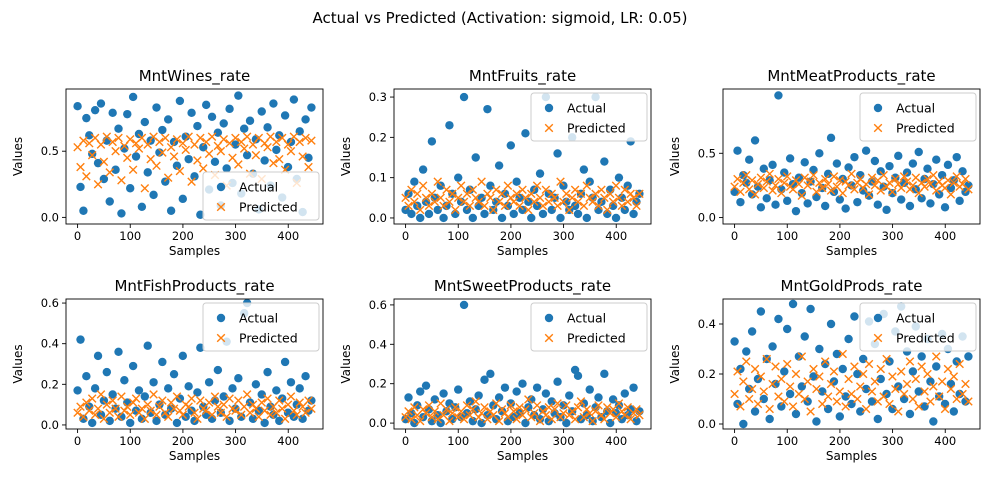 The height and width of the screenshot is (500, 1000). I want to click on legend-actual-marker, so click(221, 187).